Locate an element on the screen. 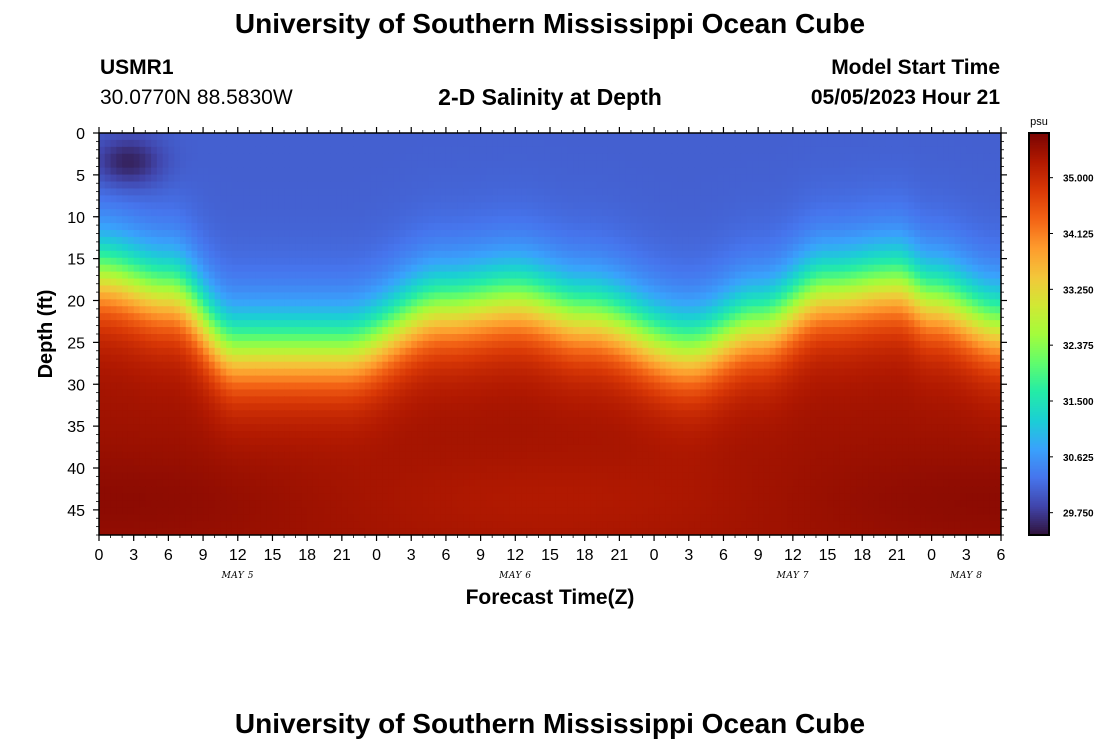 The image size is (1100, 750). station-id: USMR1 is located at coordinates (137, 67).